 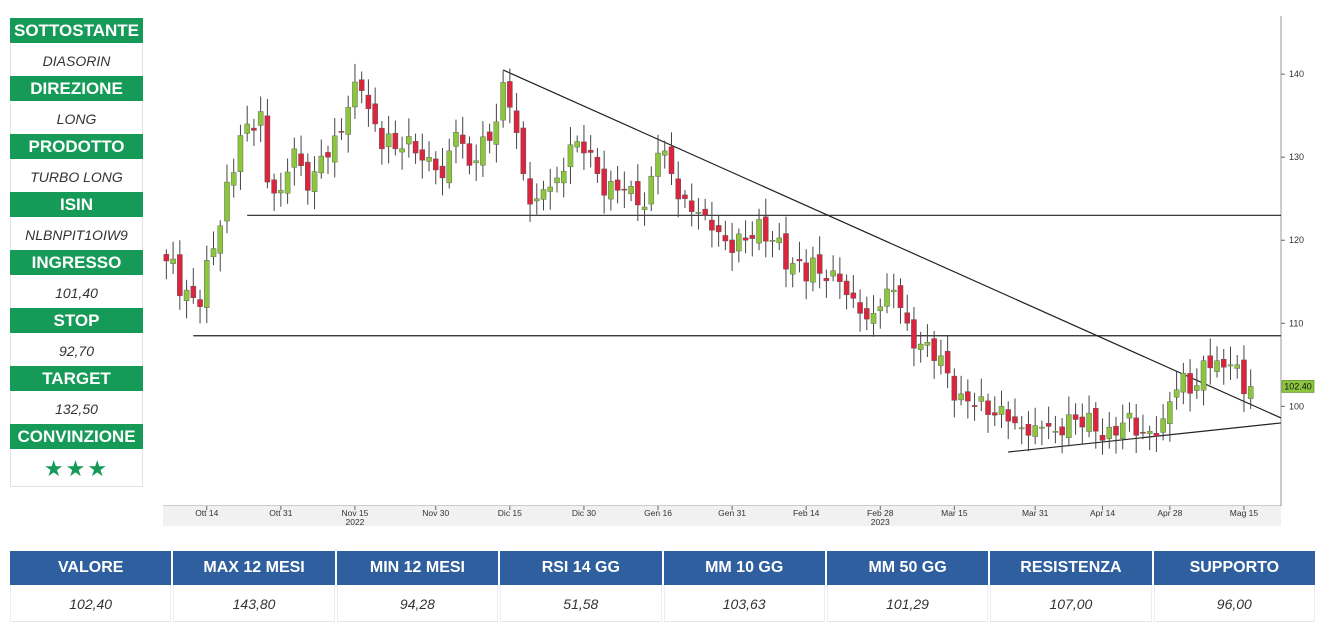 What do you see at coordinates (1102, 513) in the screenshot?
I see `x-tick-label: Apr 14` at bounding box center [1102, 513].